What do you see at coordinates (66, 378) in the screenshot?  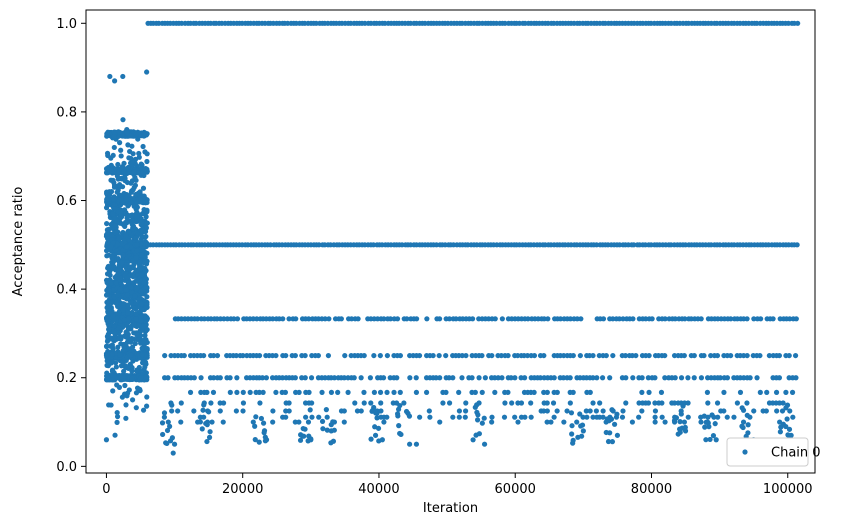 I see `y-tick-label: 0.2` at bounding box center [66, 378].